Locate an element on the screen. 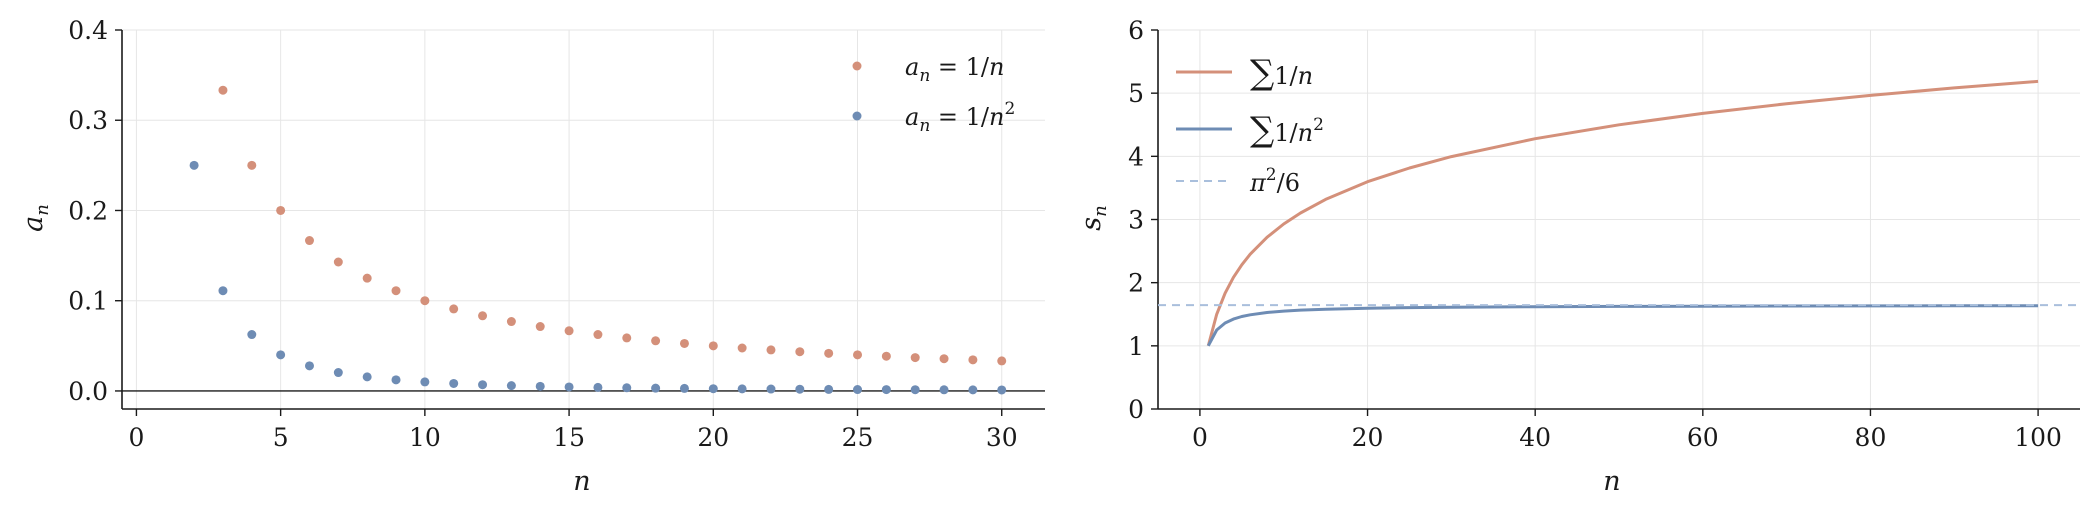 This screenshot has width=2089, height=516. y-axis-label: sn is located at coordinates (1093, 217).